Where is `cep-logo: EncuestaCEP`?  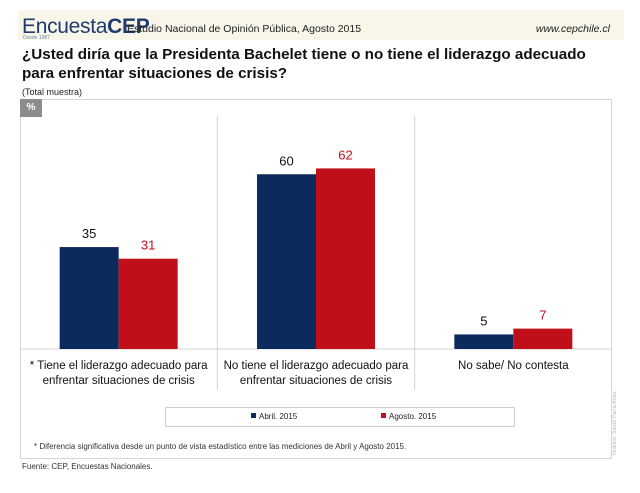 cep-logo: EncuestaCEP is located at coordinates (86, 27).